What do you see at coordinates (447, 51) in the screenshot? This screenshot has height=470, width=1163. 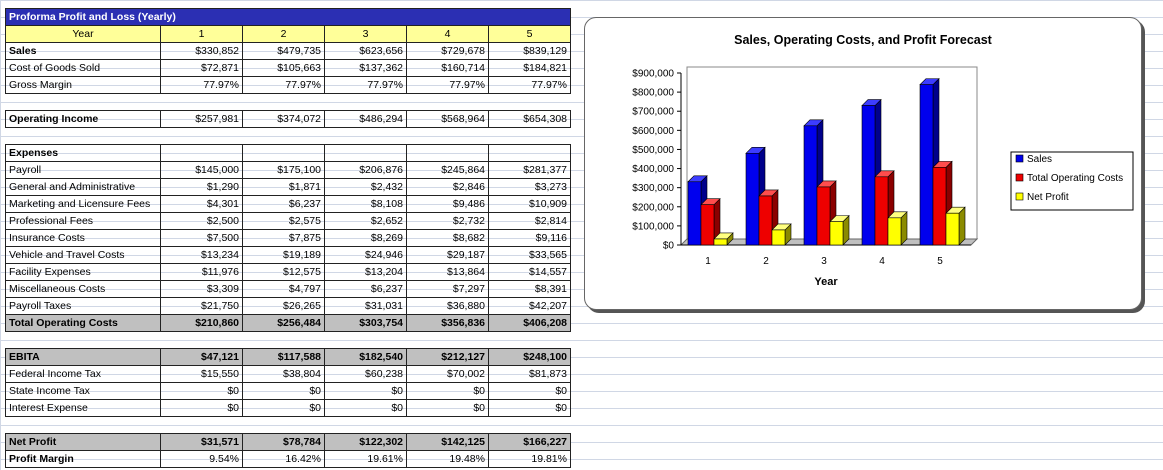 I see `pl-row-value: $729,678` at bounding box center [447, 51].